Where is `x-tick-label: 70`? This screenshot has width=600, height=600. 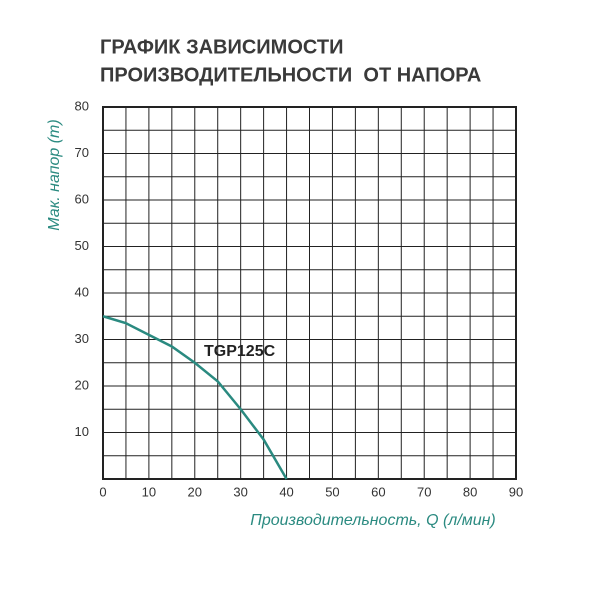
x-tick-label: 70 is located at coordinates (424, 491).